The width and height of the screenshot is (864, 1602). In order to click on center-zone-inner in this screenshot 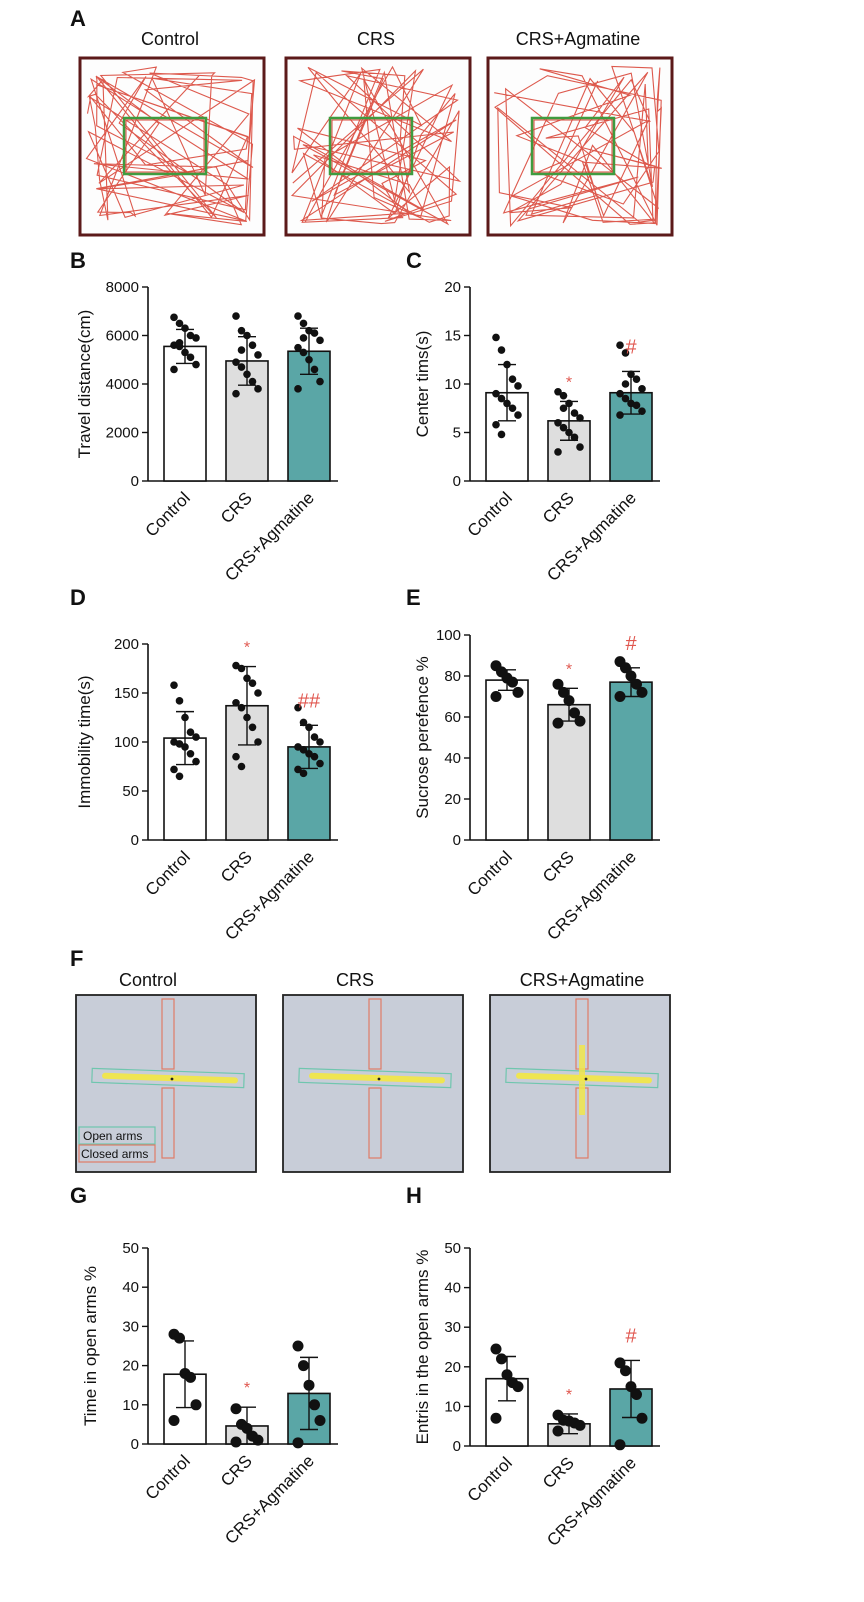, I will do `click(573, 146)`.